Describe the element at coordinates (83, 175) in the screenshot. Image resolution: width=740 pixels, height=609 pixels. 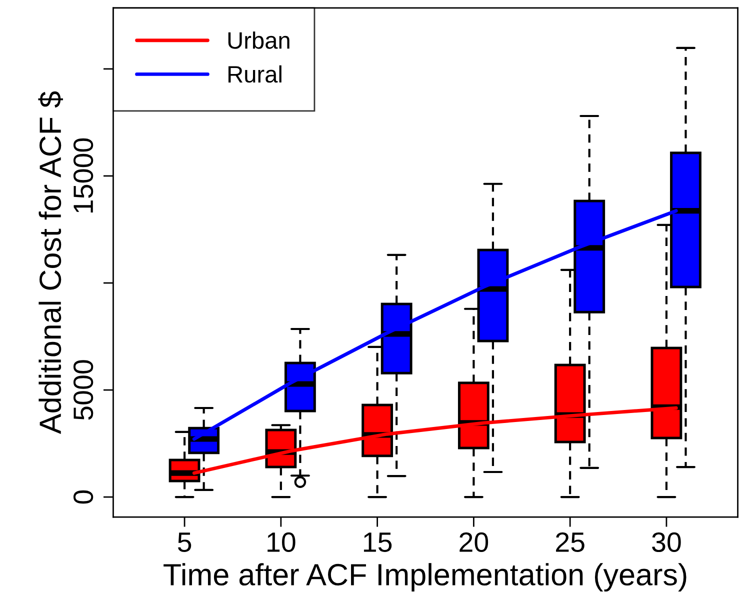
I see `y-tick-label: 15000` at that location.